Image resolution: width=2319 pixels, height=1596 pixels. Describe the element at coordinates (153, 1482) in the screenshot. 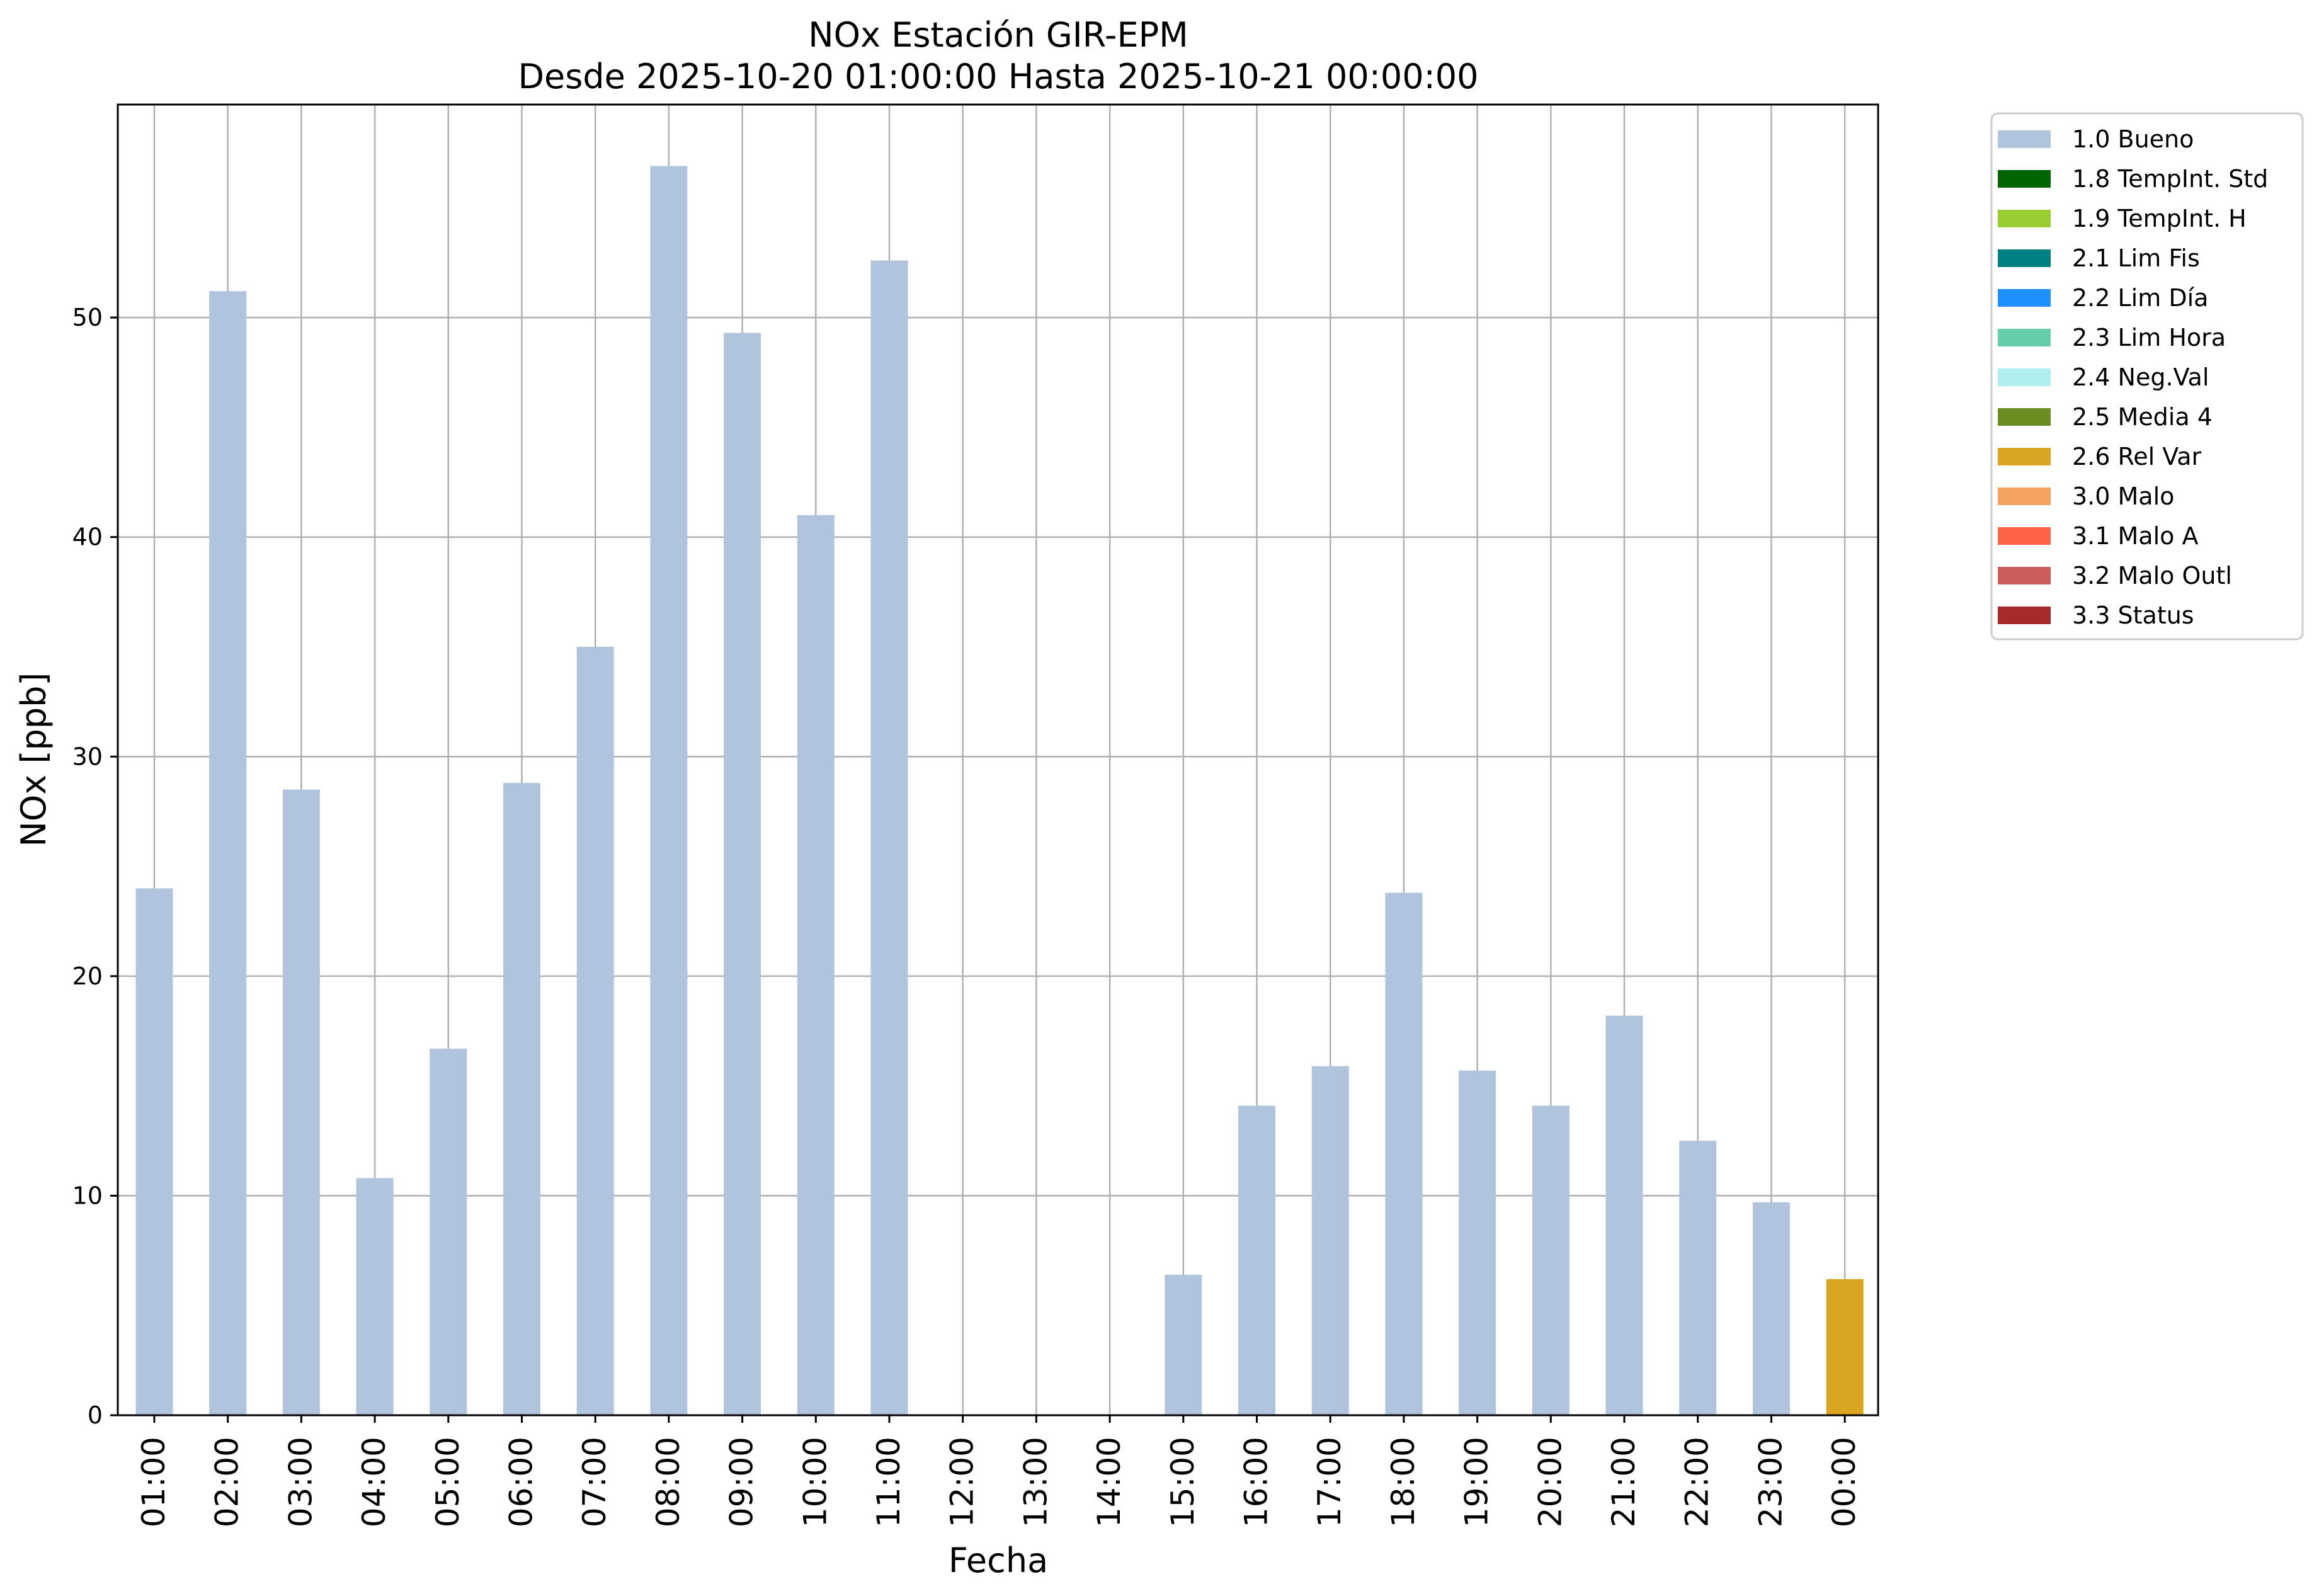

I see `x-tick-label: 01:00` at that location.